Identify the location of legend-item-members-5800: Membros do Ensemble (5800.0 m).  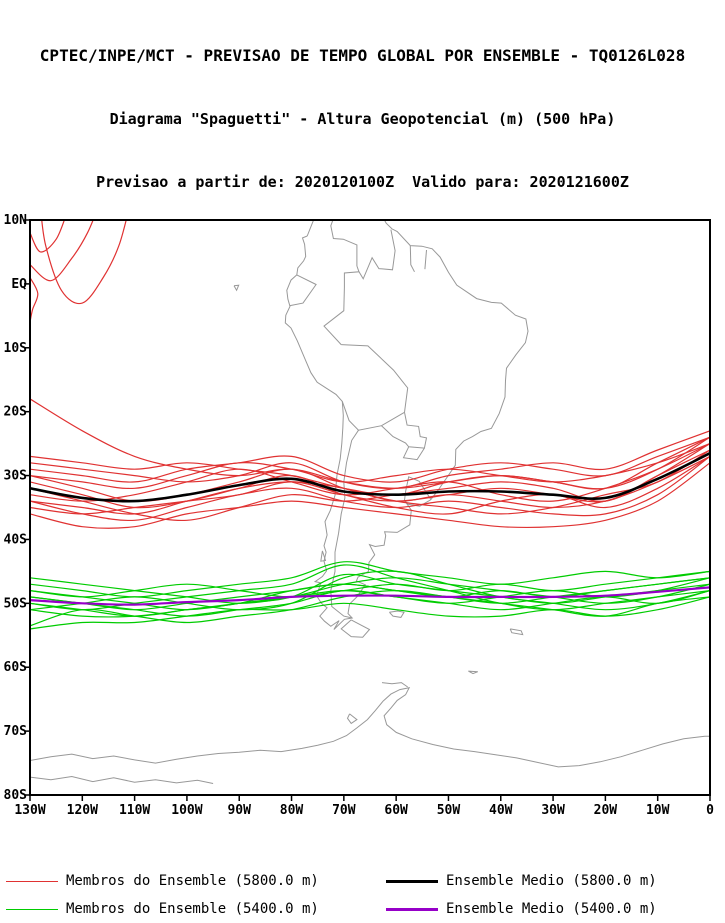
(196, 881).